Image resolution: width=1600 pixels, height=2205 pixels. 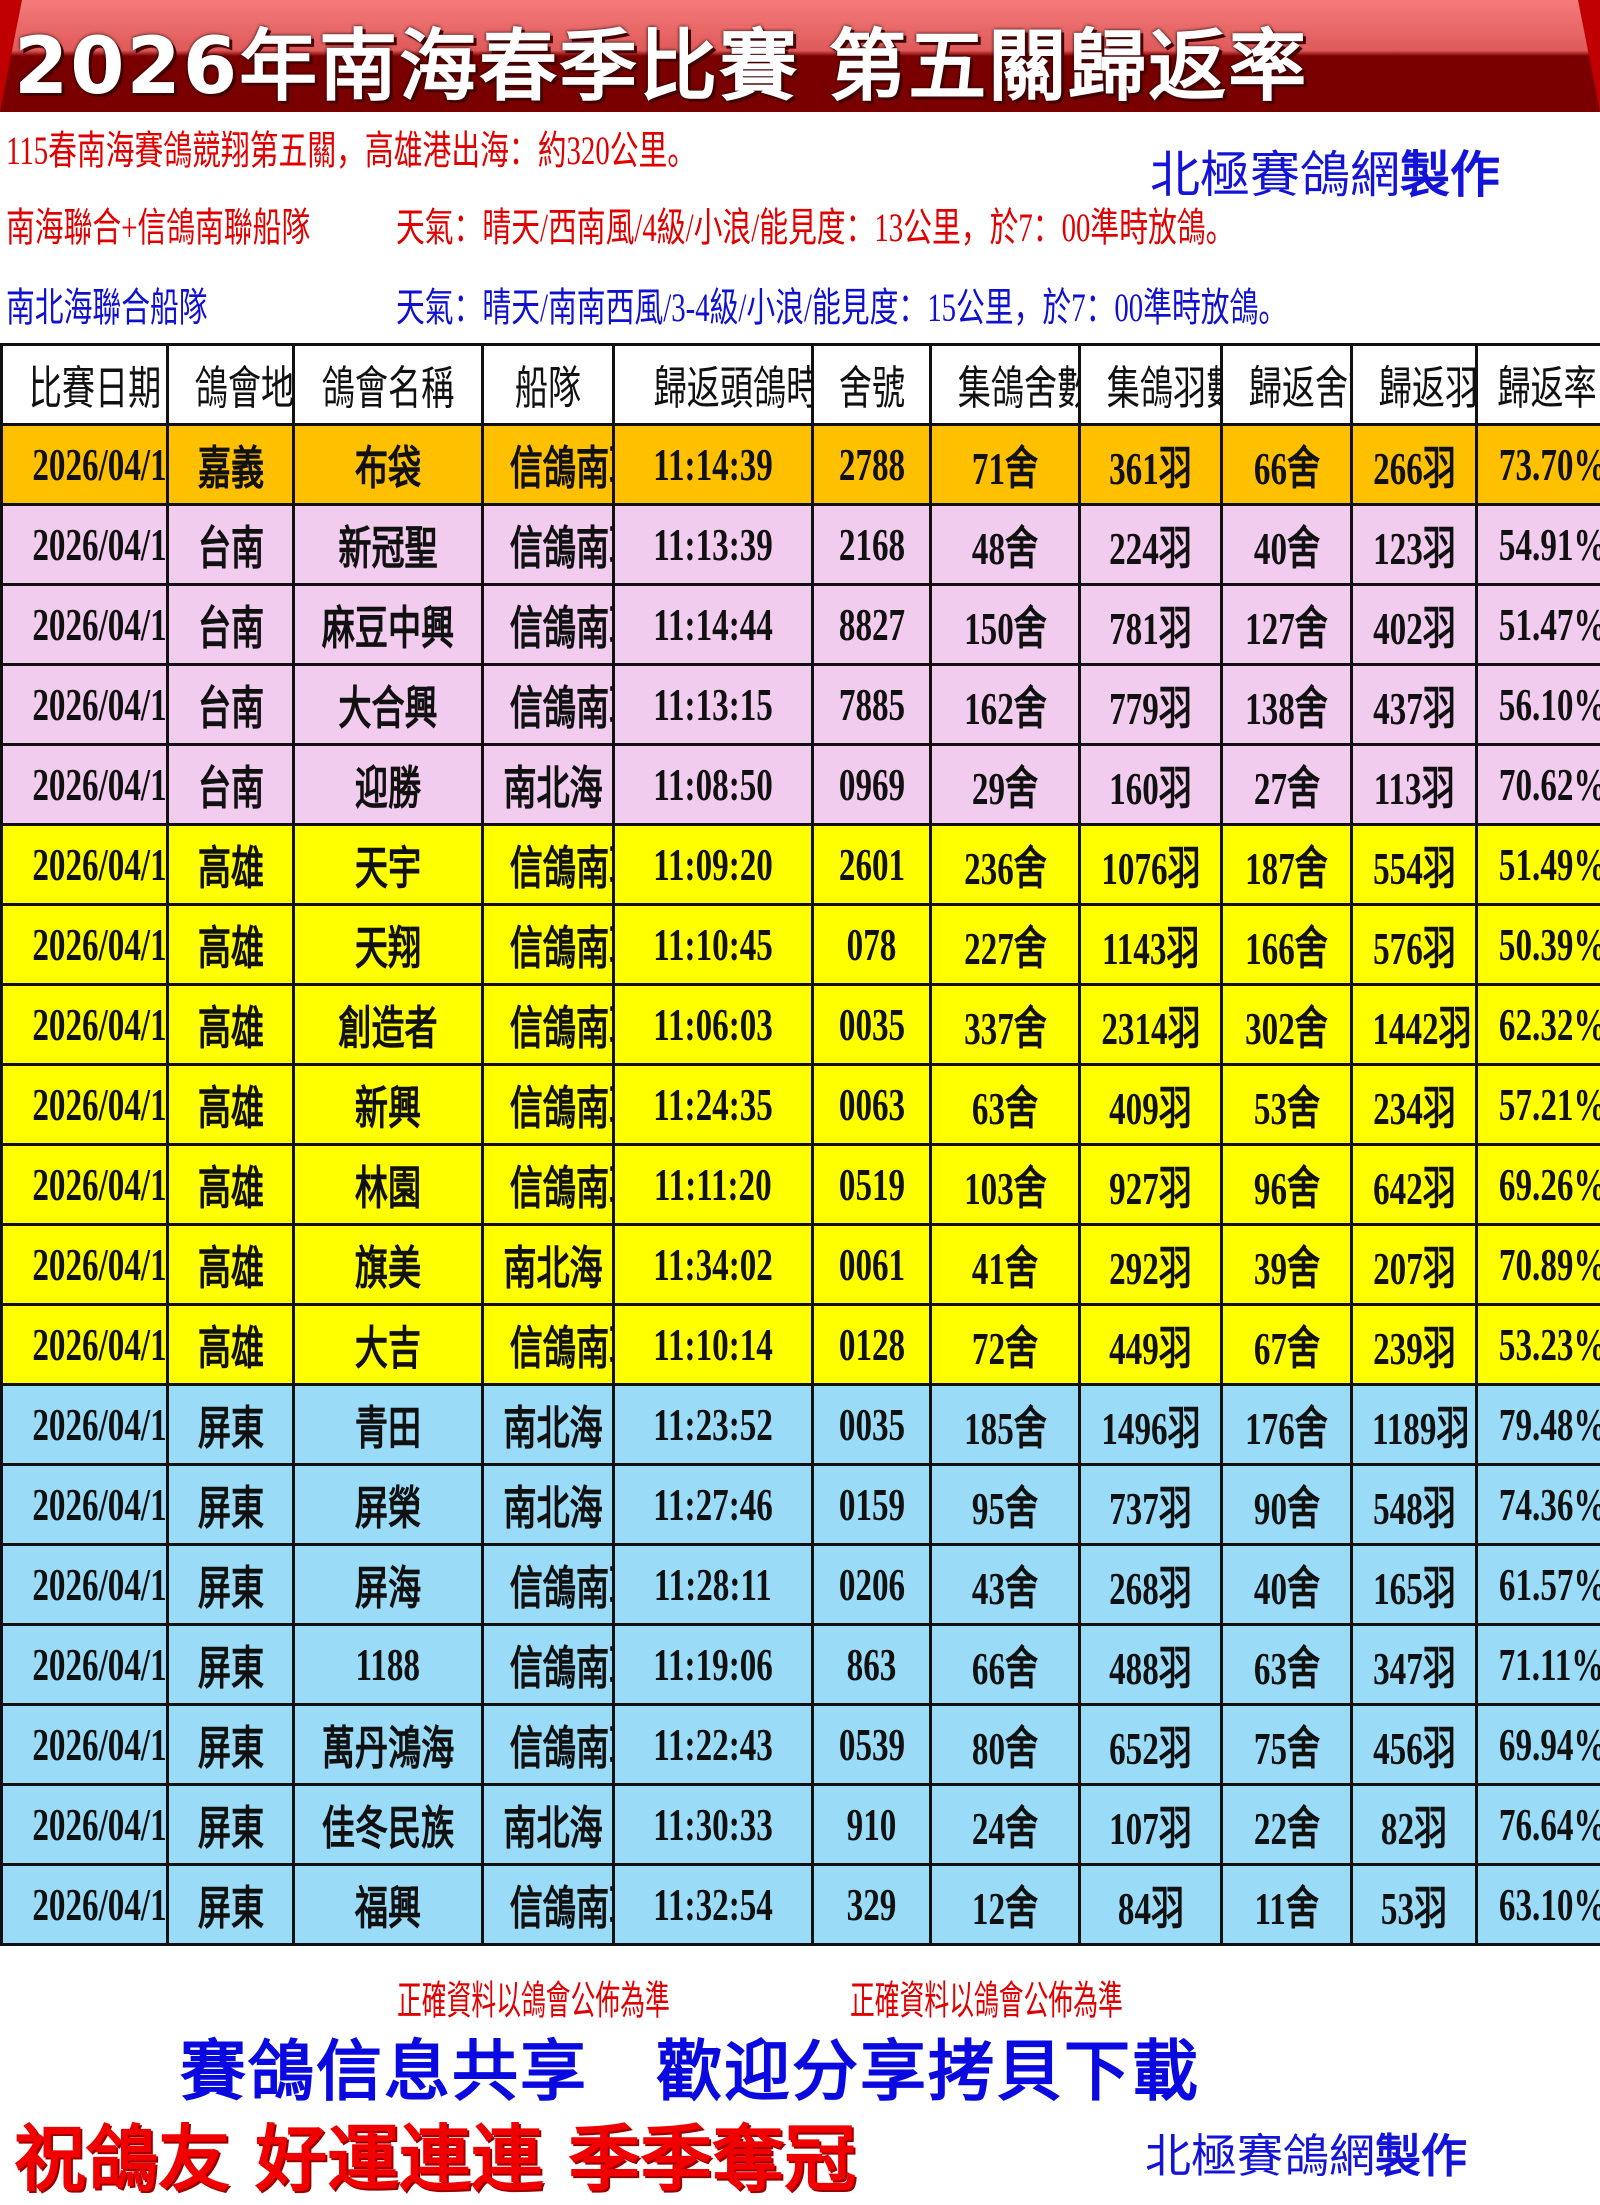 I want to click on table-cell: 70.89%, so click(x=1538, y=1265).